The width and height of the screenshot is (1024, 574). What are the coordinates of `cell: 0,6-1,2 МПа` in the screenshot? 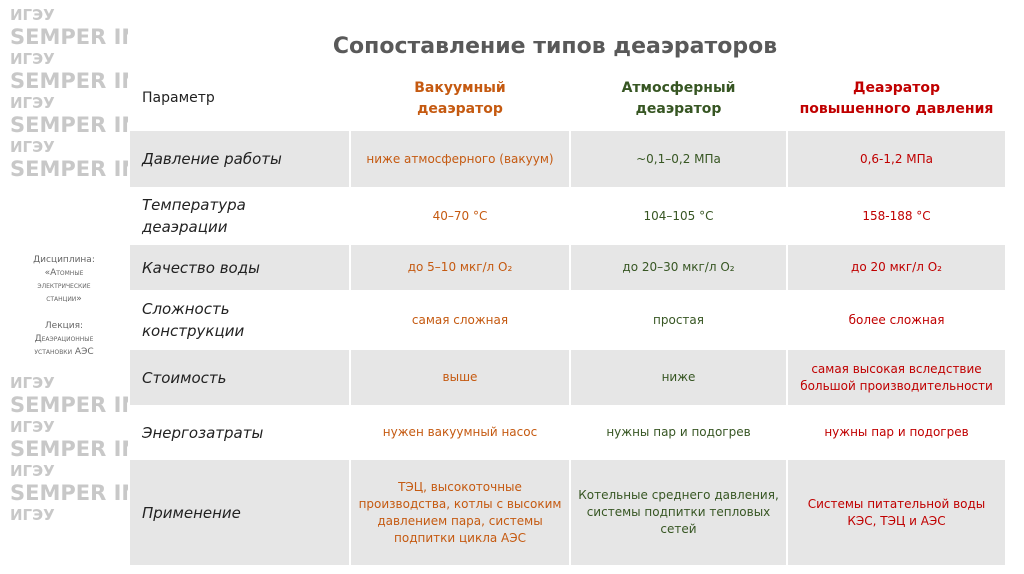 It's located at (895, 158).